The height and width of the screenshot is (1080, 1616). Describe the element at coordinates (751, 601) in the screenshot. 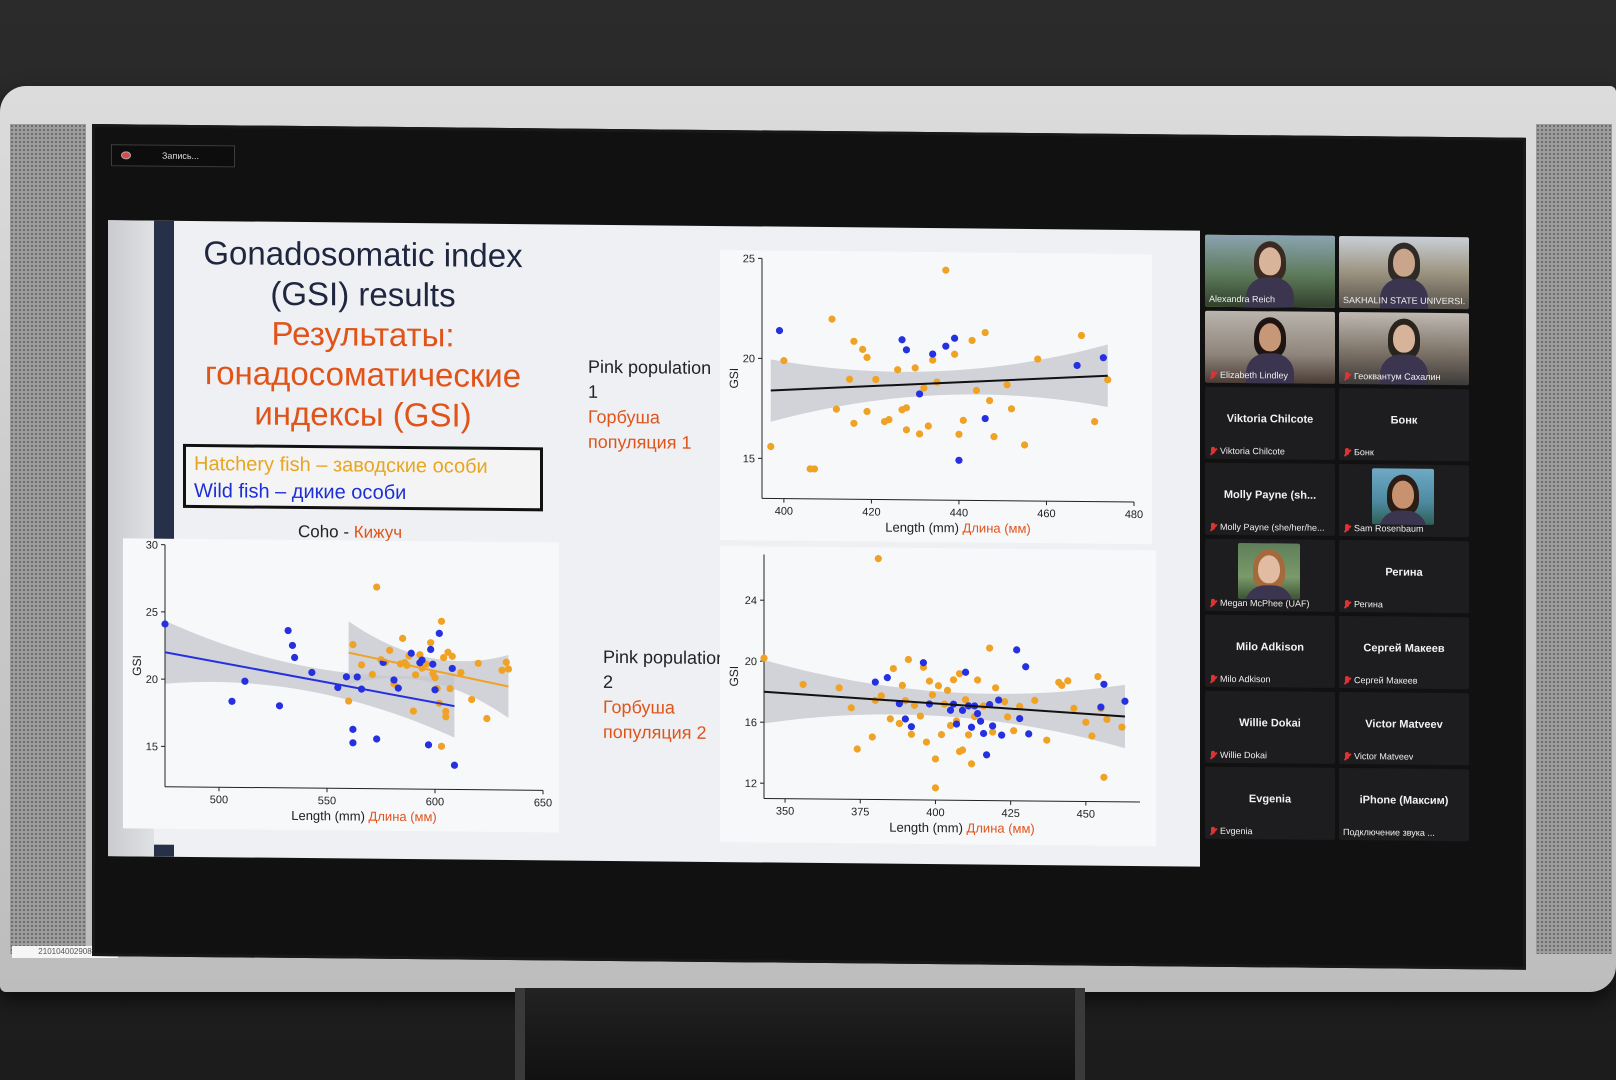

I see `pink2-y-tick-label: 24` at that location.